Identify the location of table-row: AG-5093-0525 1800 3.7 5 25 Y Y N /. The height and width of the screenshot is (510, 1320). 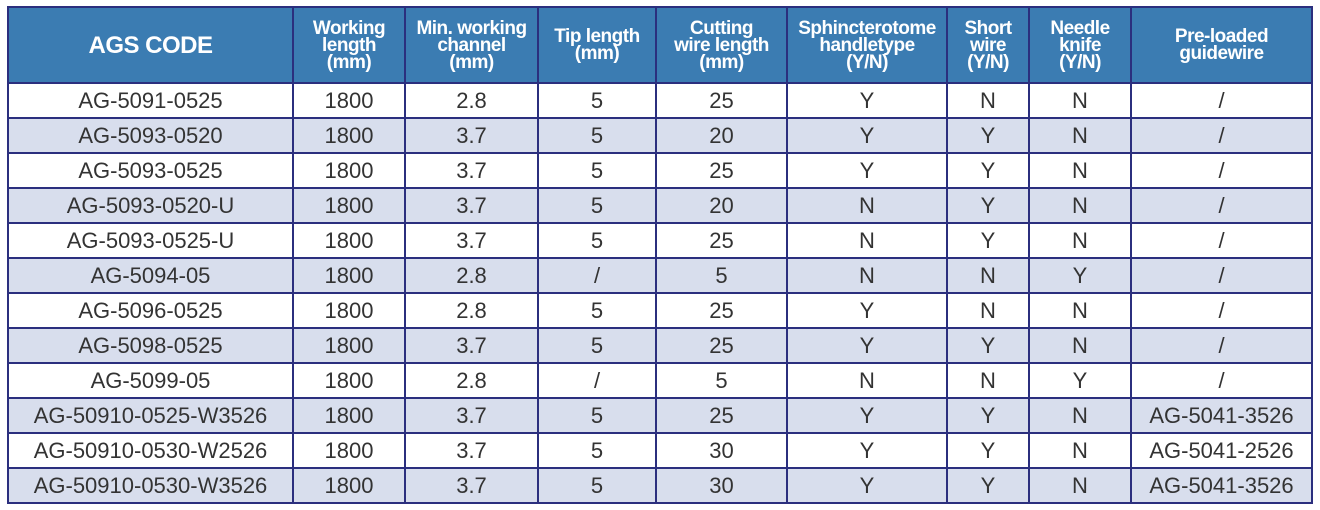
(660, 170).